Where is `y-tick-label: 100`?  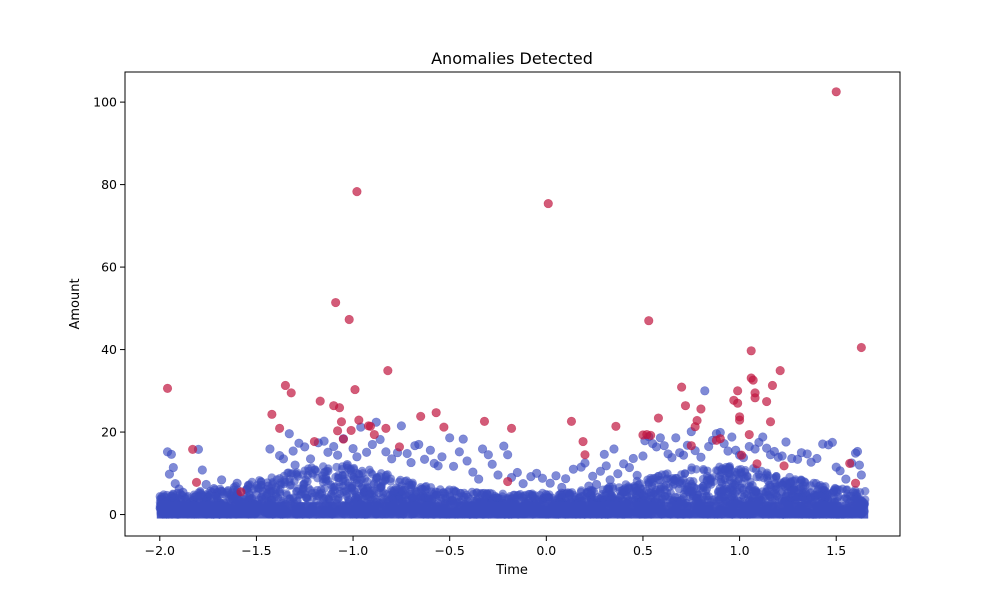 y-tick-label: 100 is located at coordinates (105, 102).